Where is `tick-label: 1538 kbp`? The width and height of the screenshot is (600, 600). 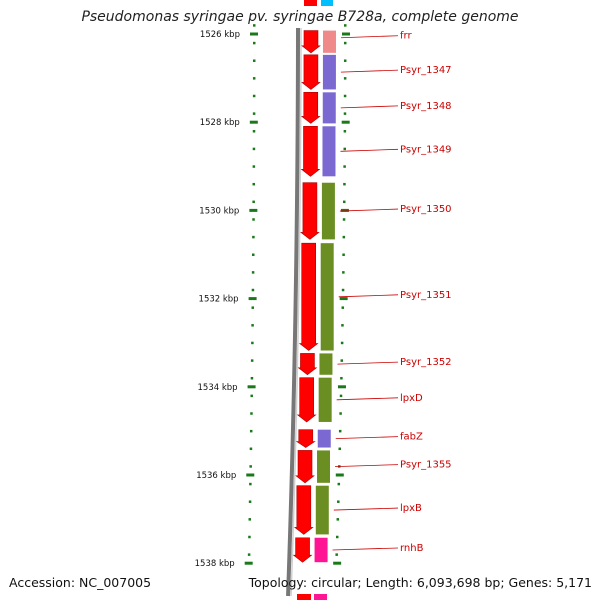 tick-label: 1538 kbp is located at coordinates (215, 564).